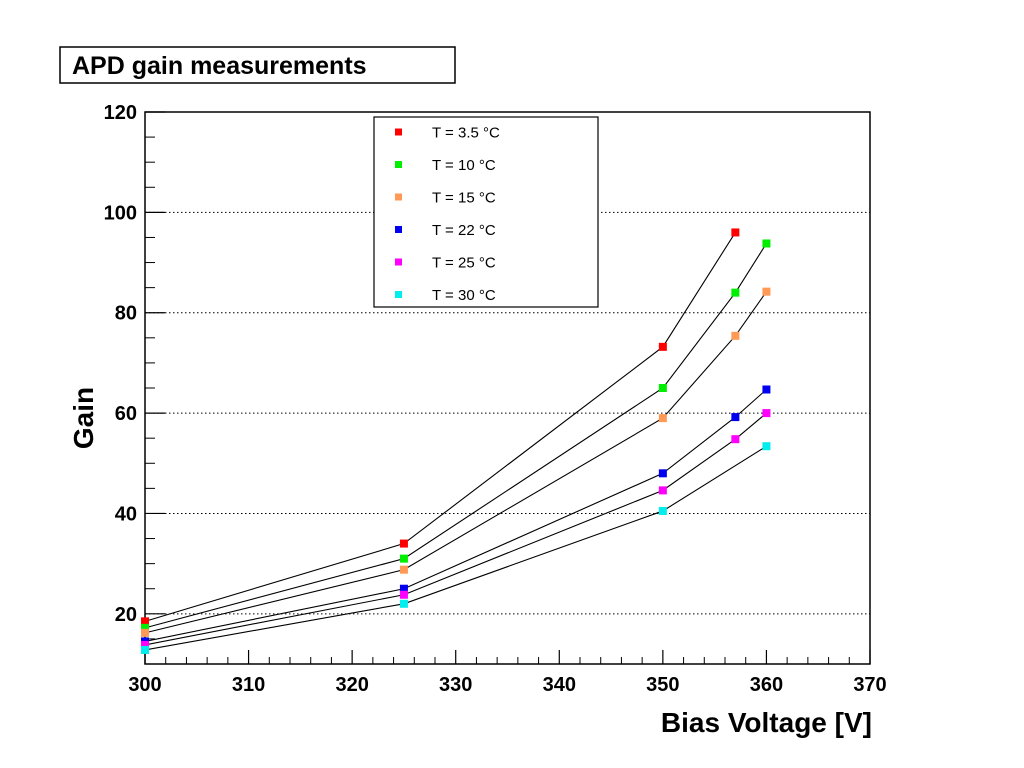 The image size is (1024, 768). I want to click on x-tick-label: 340, so click(559, 685).